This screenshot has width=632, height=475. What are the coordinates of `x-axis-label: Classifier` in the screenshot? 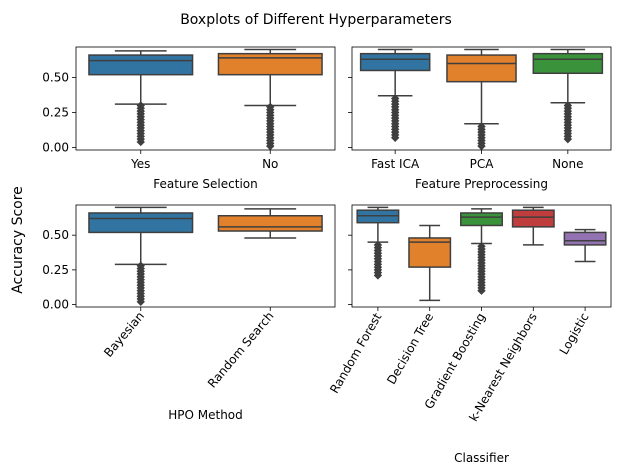 It's located at (481, 458).